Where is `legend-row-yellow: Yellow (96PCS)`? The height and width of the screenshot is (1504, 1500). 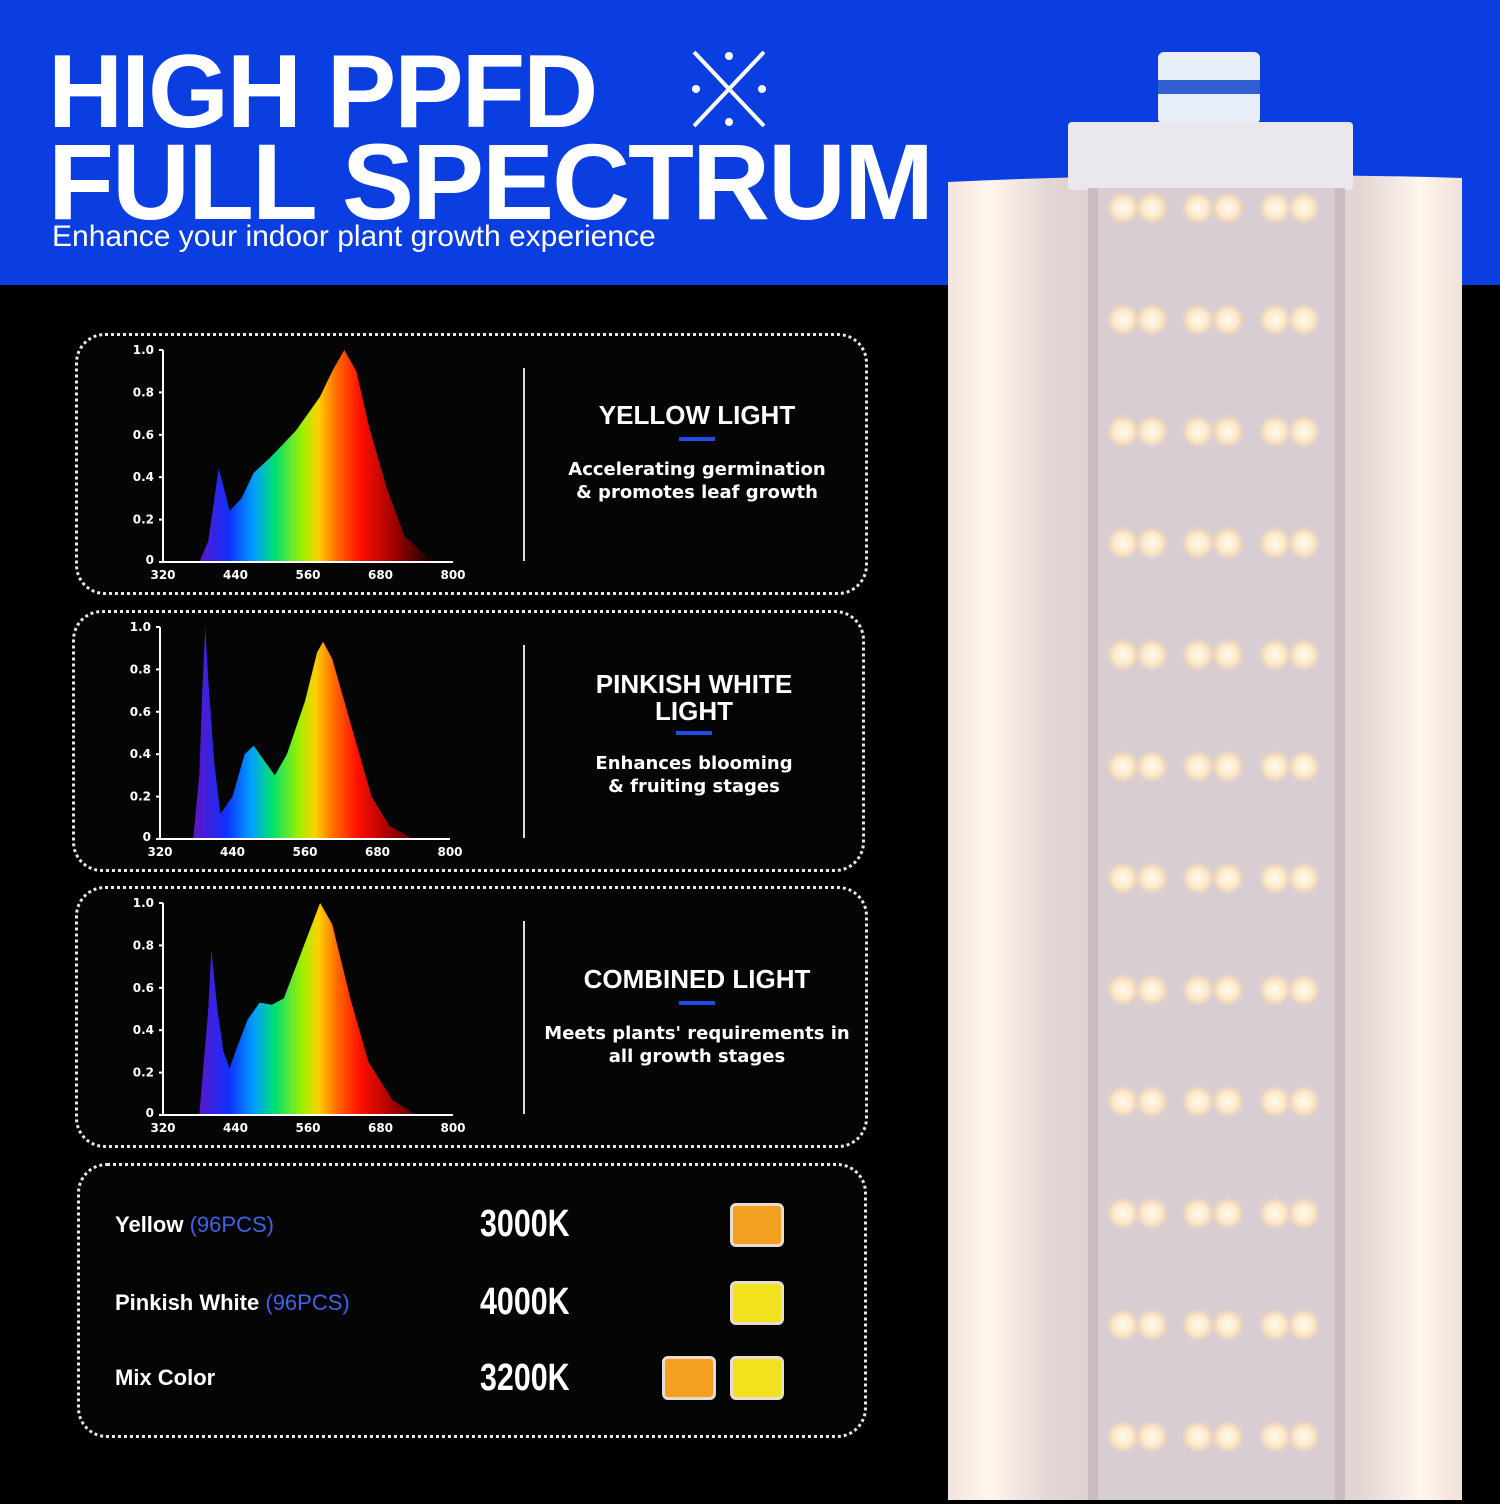 legend-row-yellow: Yellow (96PCS) is located at coordinates (194, 1225).